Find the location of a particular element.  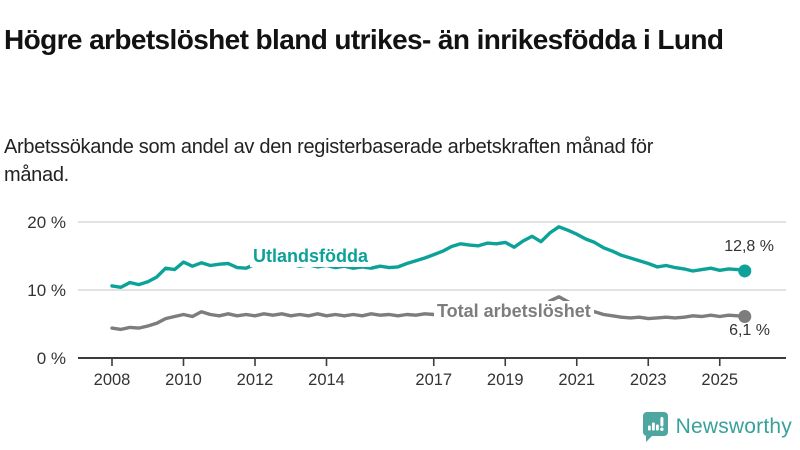

series-end-dot-total is located at coordinates (745, 317).